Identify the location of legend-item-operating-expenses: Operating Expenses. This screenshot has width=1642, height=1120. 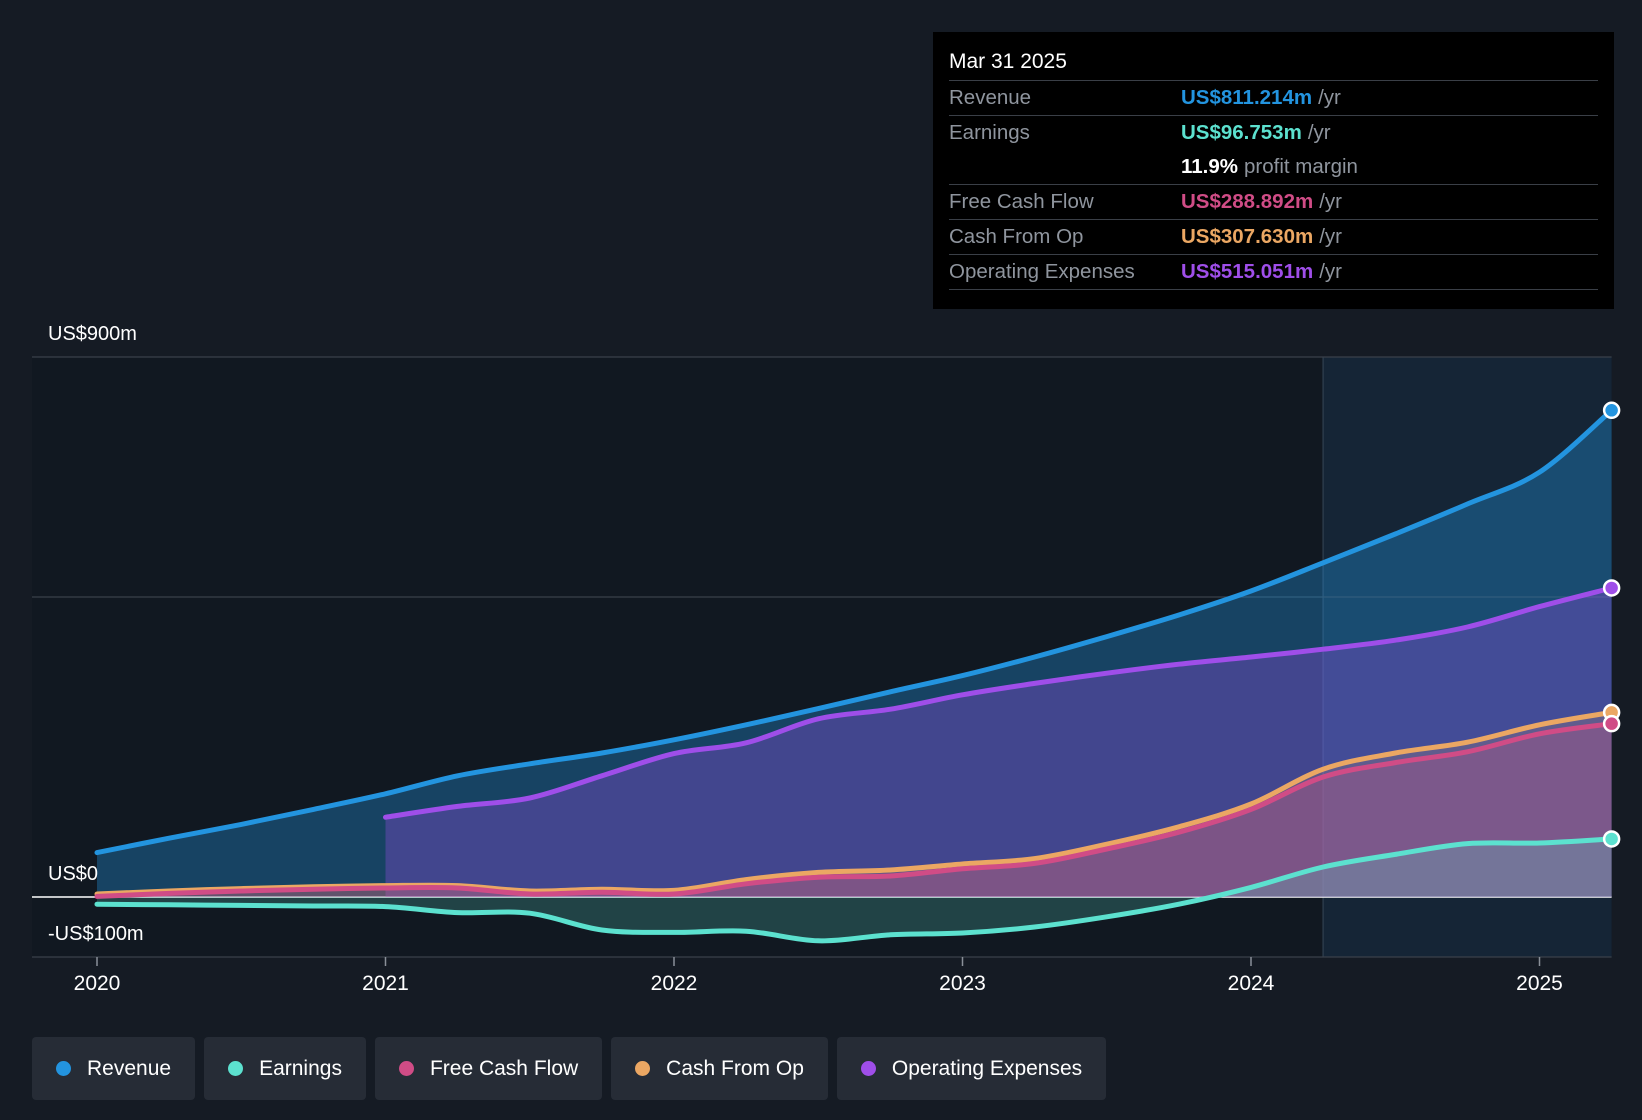
(971, 1068).